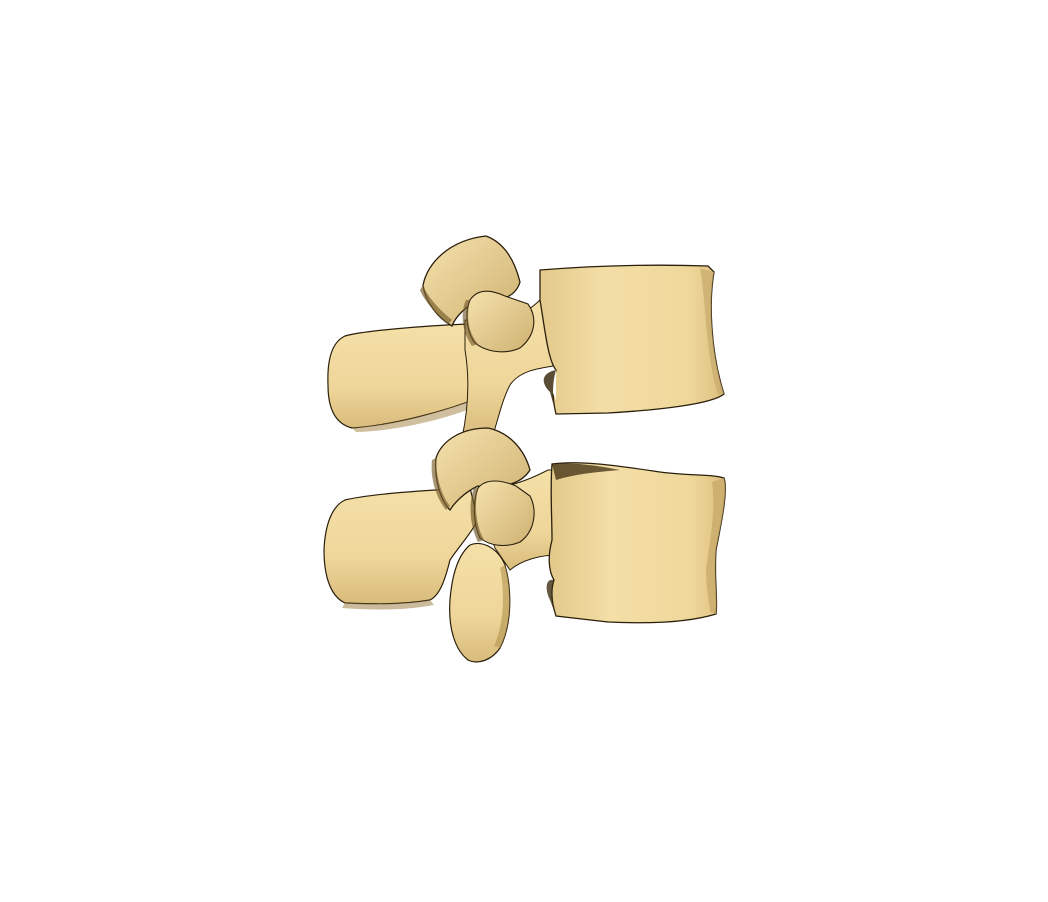 Image resolution: width=1048 pixels, height=902 pixels. What do you see at coordinates (403, 376) in the screenshot?
I see `upper-spinous-process` at bounding box center [403, 376].